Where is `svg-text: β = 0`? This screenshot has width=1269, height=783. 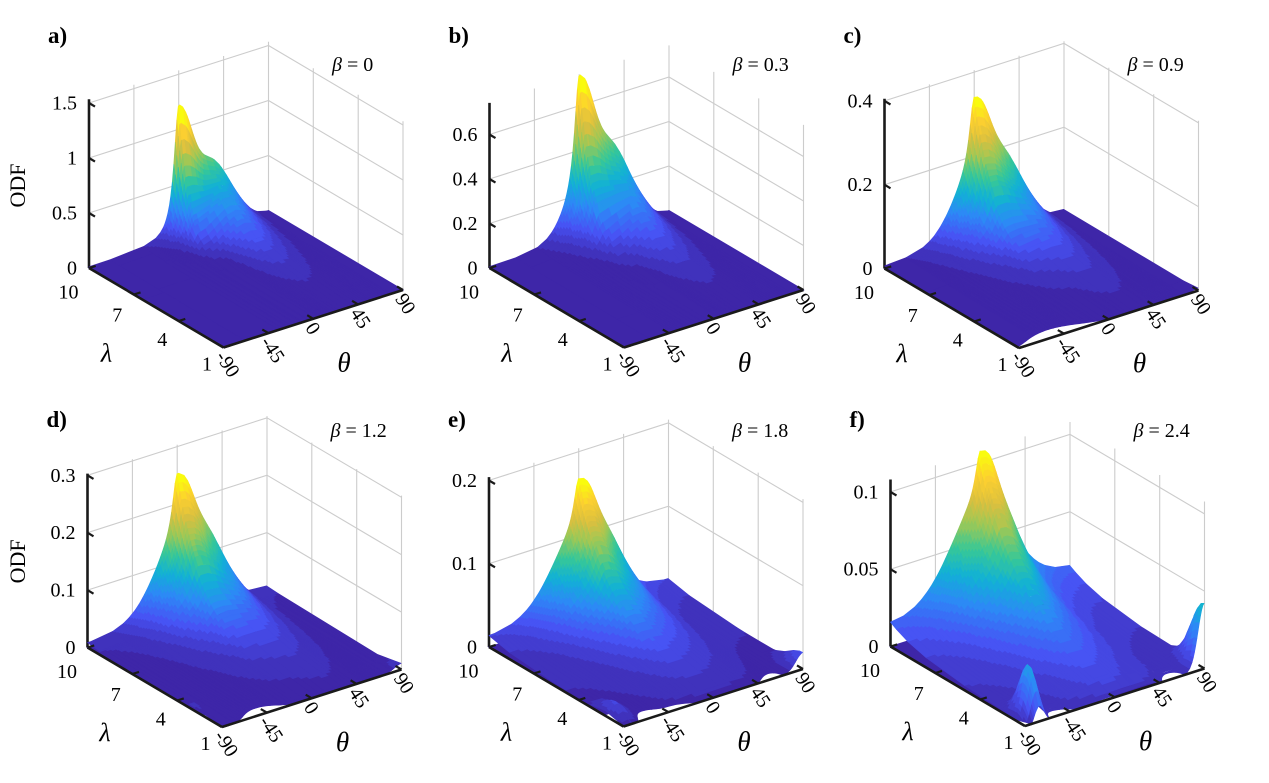
svg-text: β = 0 is located at coordinates (352, 65).